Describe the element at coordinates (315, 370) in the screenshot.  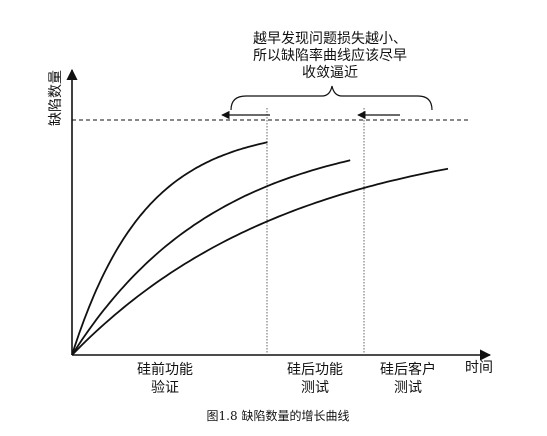
I see `phase-label-2-line-1: 硅后功能` at that location.